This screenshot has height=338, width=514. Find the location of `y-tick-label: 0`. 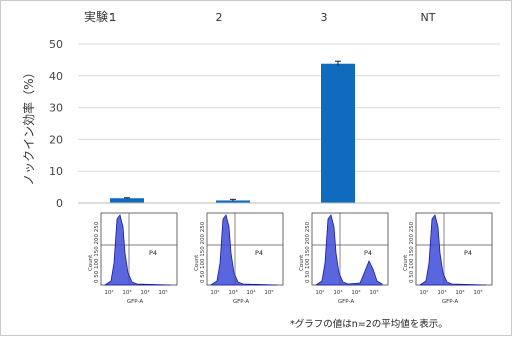

y-tick-label: 0 is located at coordinates (59, 203).